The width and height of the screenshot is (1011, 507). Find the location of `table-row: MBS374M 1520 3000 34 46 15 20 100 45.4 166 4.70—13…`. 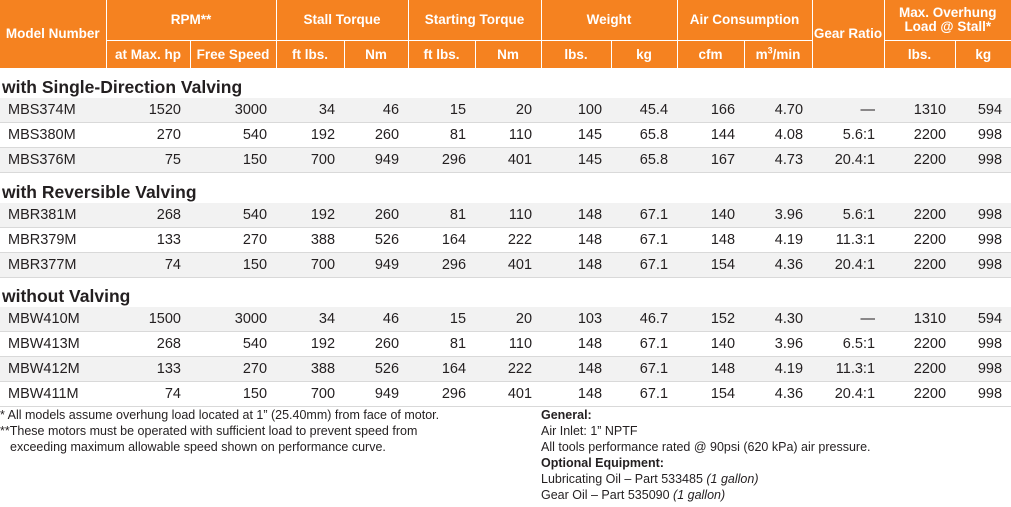

table-row: MBS374M 1520 3000 34 46 15 20 100 45.4 166 4.70—13… is located at coordinates (505, 110).